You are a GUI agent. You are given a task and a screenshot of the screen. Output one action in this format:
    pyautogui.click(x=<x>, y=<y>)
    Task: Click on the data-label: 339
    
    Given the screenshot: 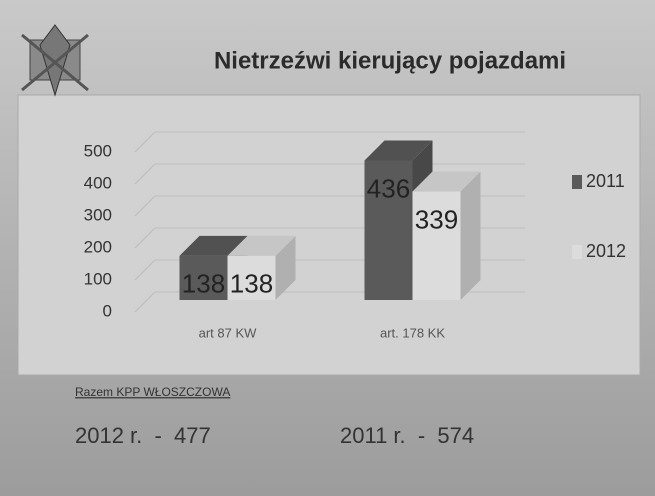 What is the action you would take?
    pyautogui.click(x=436, y=219)
    